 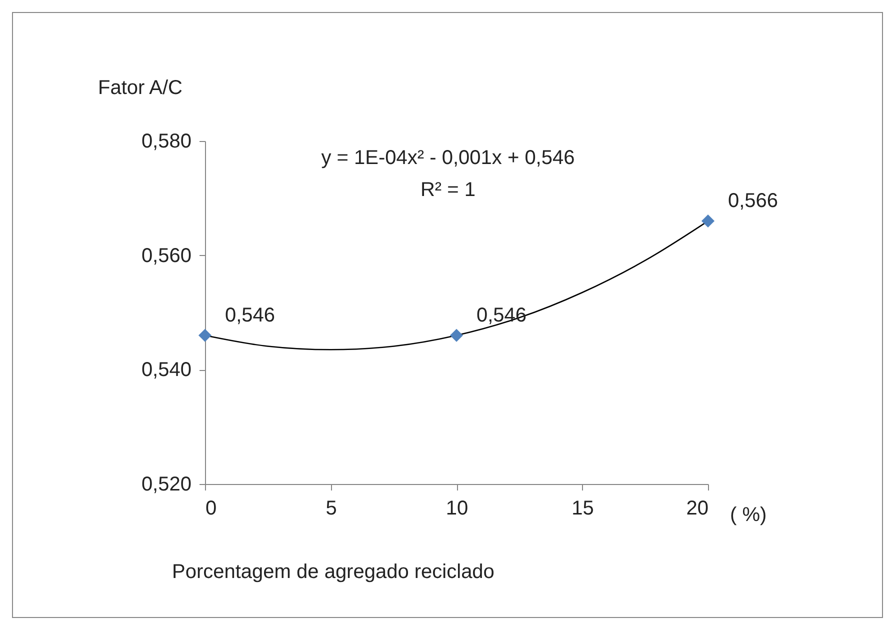 What do you see at coordinates (166, 255) in the screenshot?
I see `y-tick-label: 0,560` at bounding box center [166, 255].